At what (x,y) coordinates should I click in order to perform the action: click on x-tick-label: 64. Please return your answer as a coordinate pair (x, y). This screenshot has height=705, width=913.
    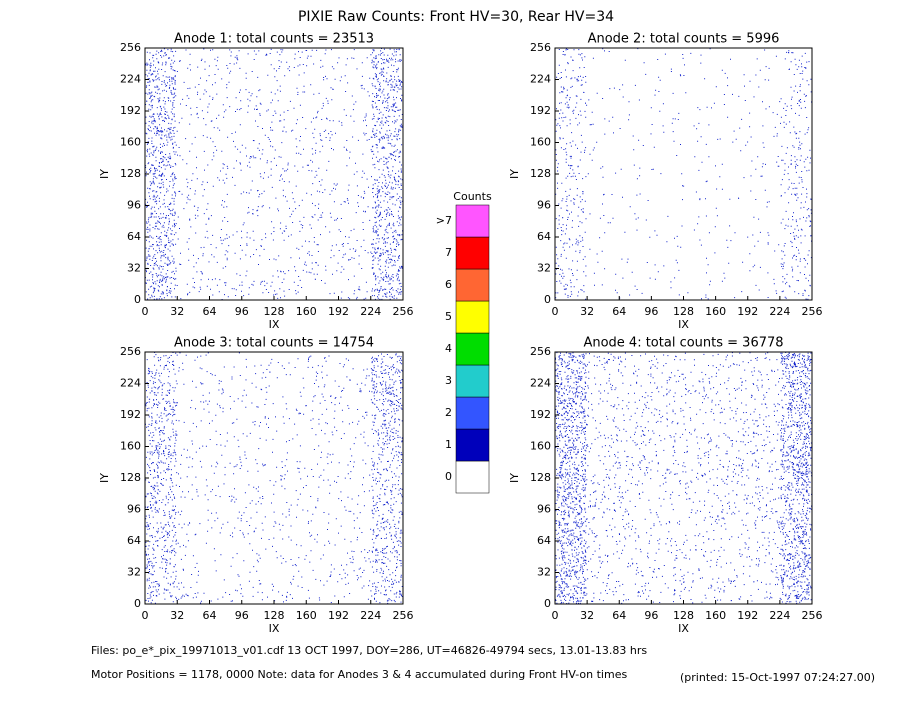
    Looking at the image, I should click on (210, 615).